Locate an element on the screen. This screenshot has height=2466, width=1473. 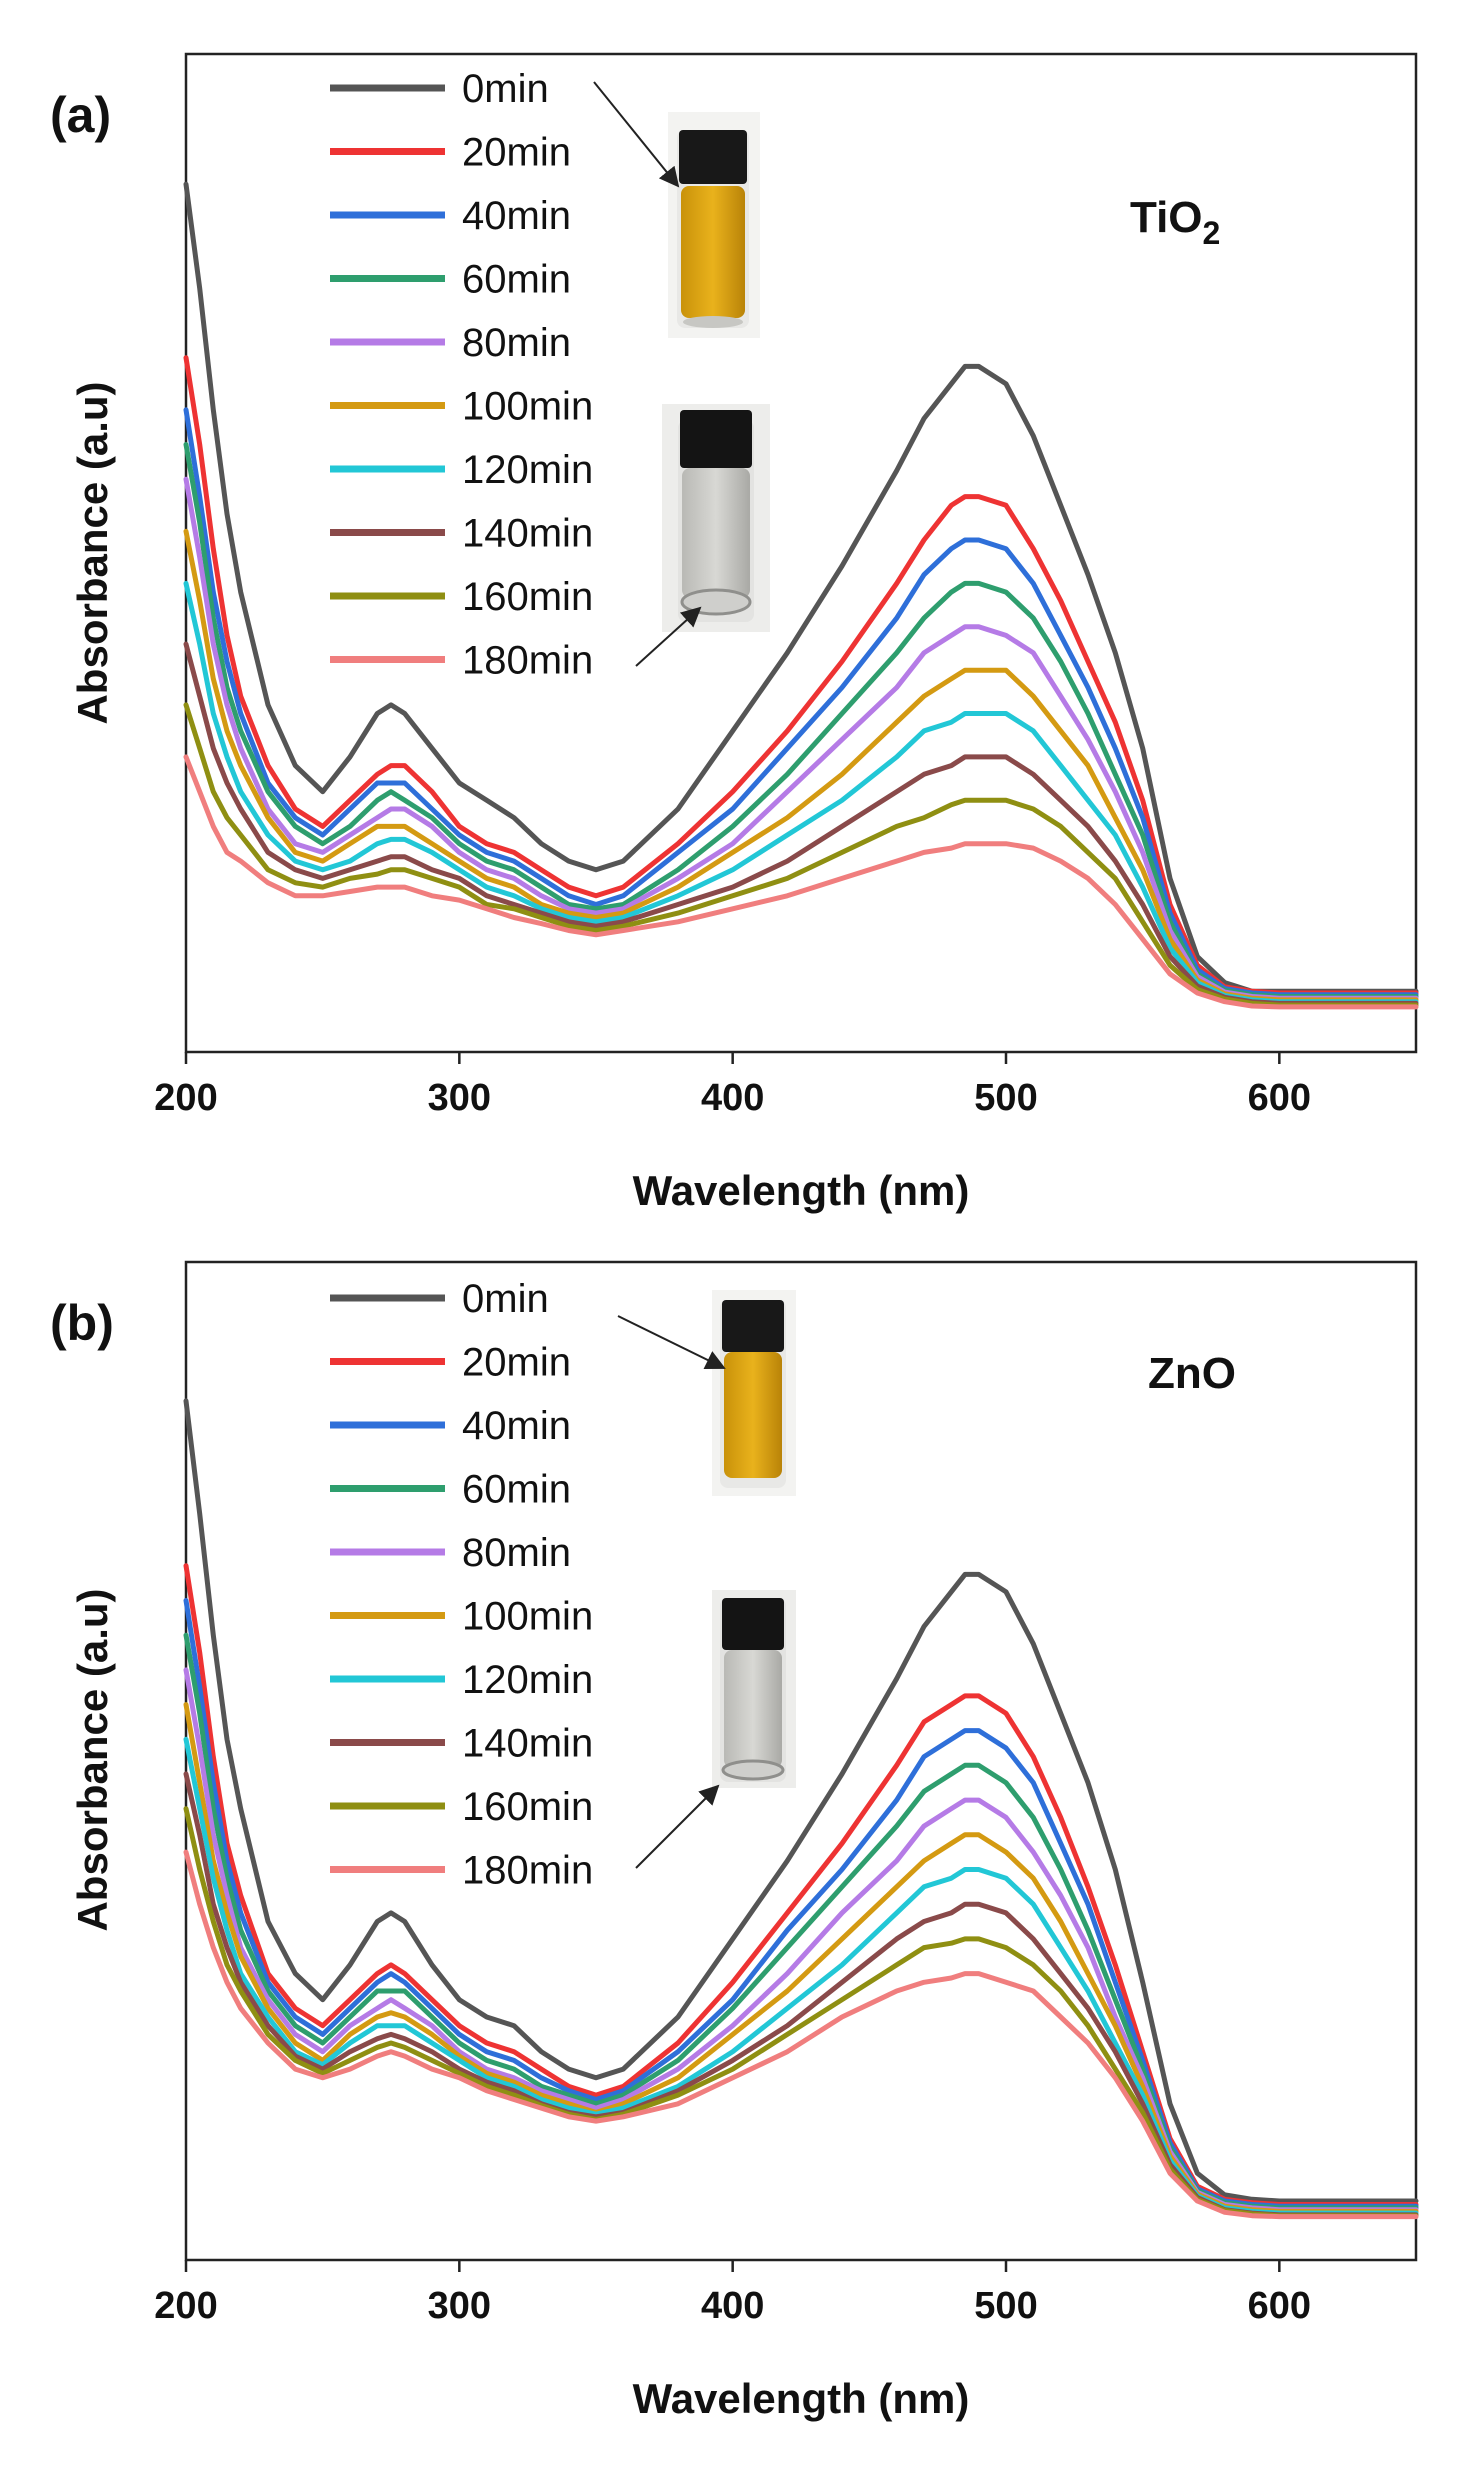
material-label: ZnO is located at coordinates (1192, 1373).